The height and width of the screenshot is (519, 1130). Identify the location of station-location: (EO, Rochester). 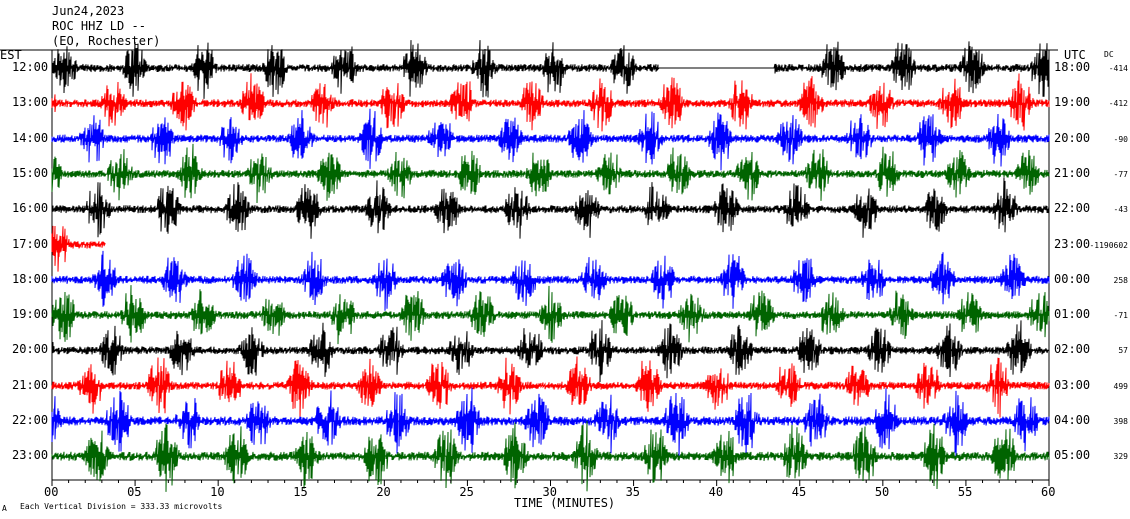
(106, 41).